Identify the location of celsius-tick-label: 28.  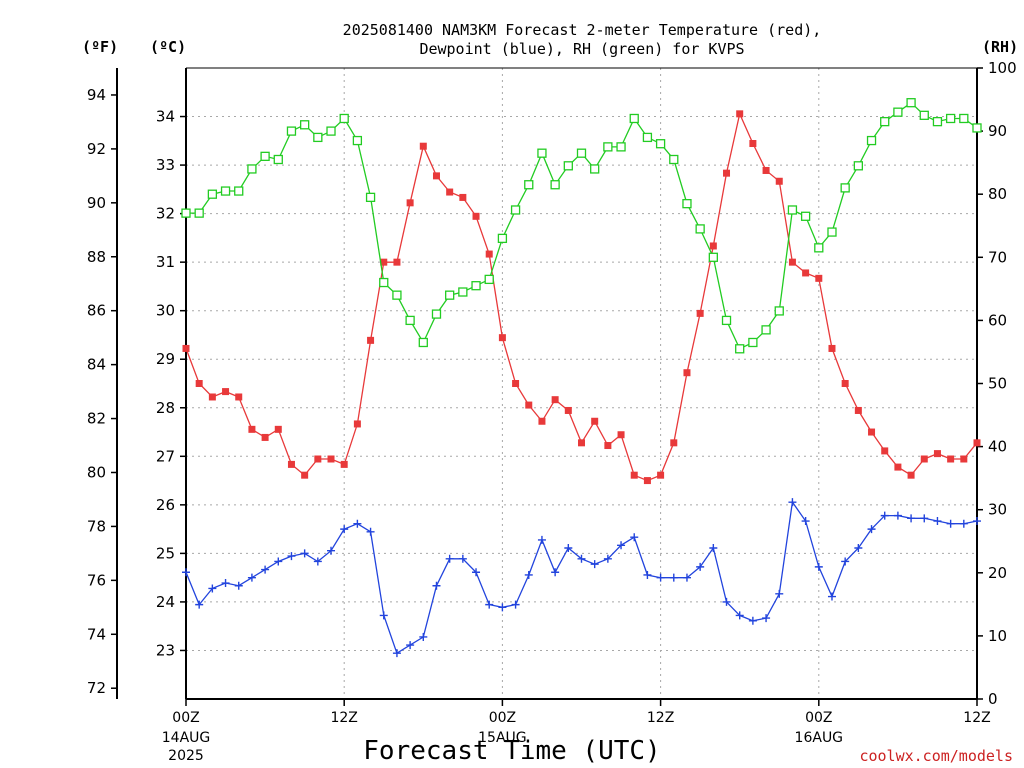
(165, 408).